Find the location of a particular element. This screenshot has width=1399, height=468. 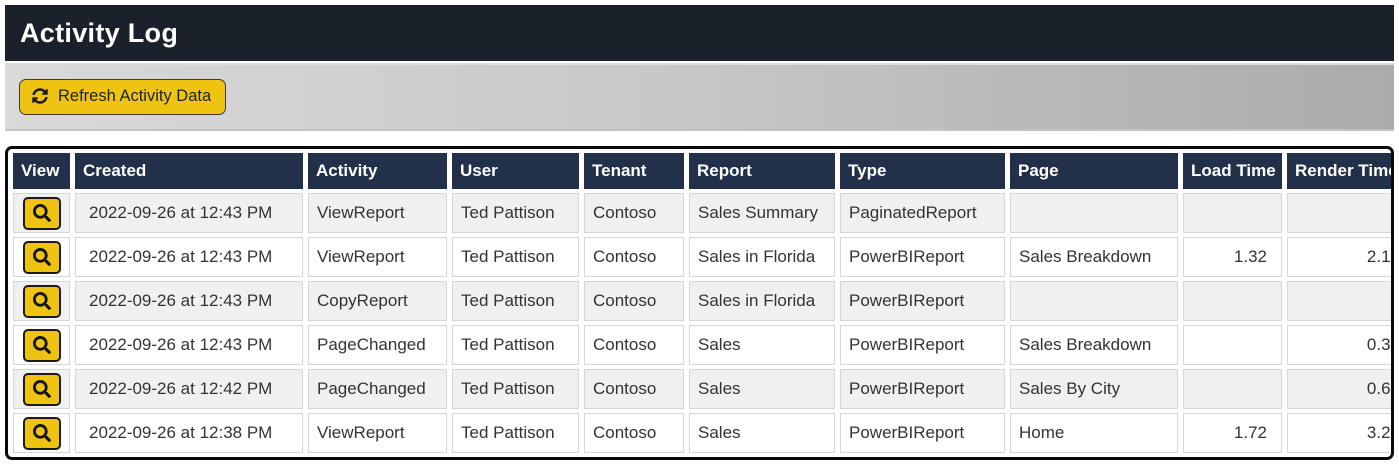

cell-page: Sales By City is located at coordinates (1094, 389).